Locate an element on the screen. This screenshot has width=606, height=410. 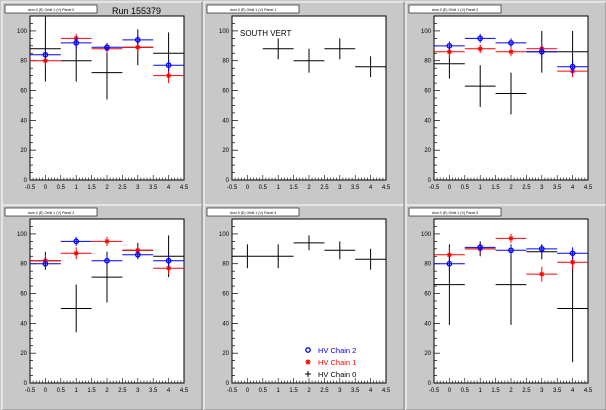
y-tick-label: 0 is located at coordinates (228, 384).